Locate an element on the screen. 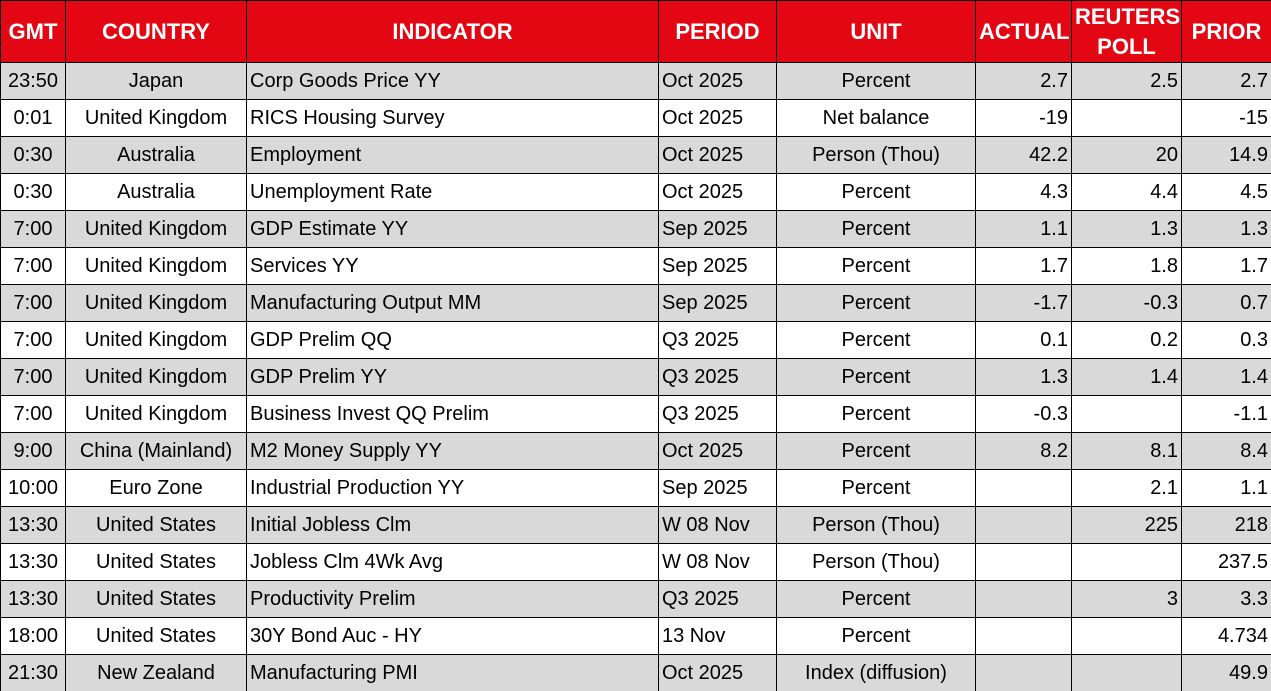 This screenshot has width=1271, height=691. table-cell: 0.7 is located at coordinates (1226, 303).